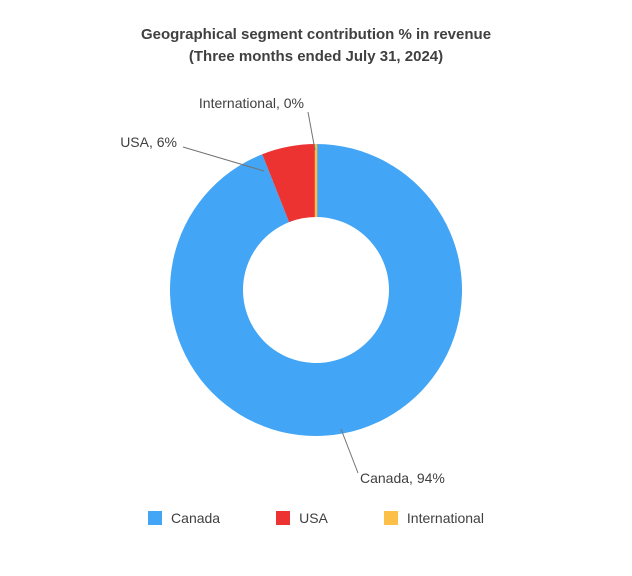  What do you see at coordinates (196, 518) in the screenshot?
I see `legend-label-canada: Canada` at bounding box center [196, 518].